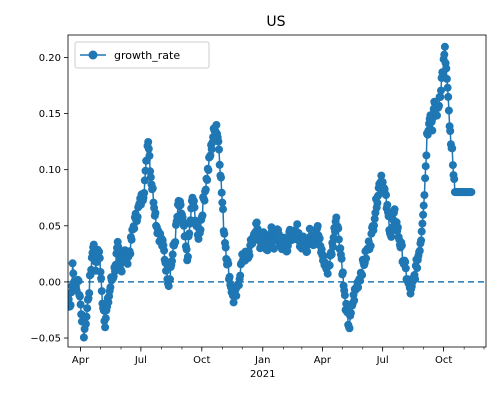 This screenshot has width=500, height=400. I want to click on x-tick-label: Jul, so click(382, 360).